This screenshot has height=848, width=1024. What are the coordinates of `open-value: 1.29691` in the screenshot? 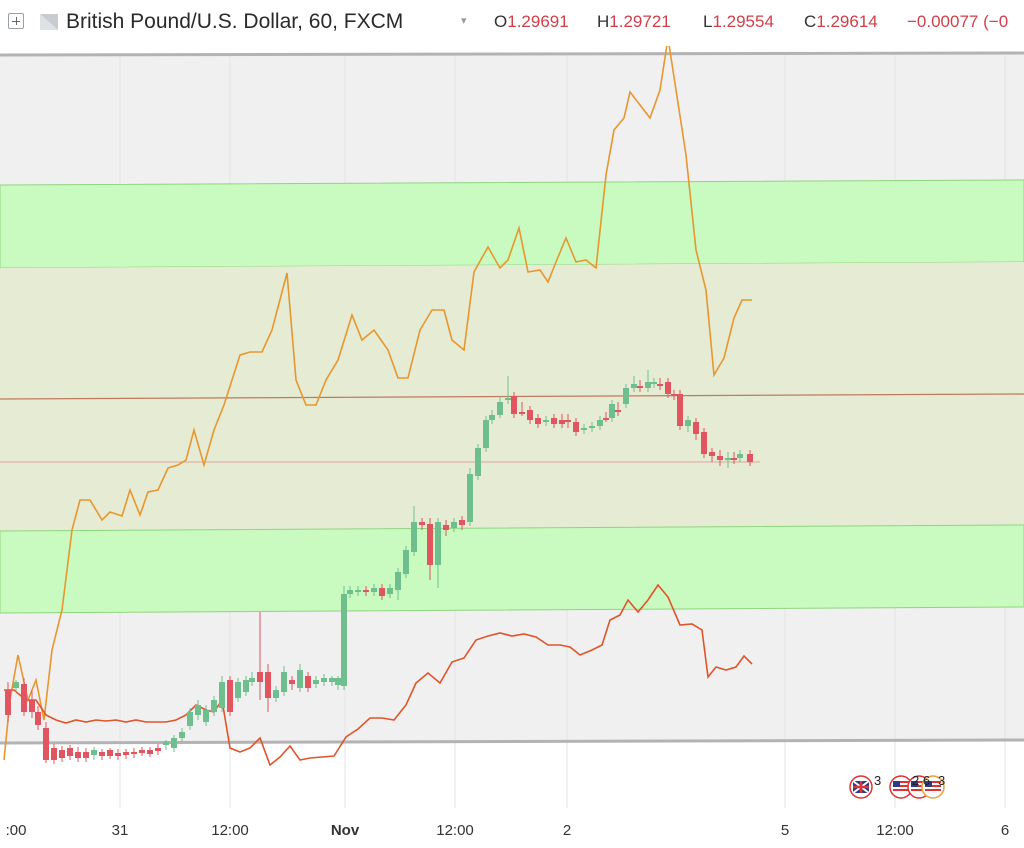 It's located at (538, 21).